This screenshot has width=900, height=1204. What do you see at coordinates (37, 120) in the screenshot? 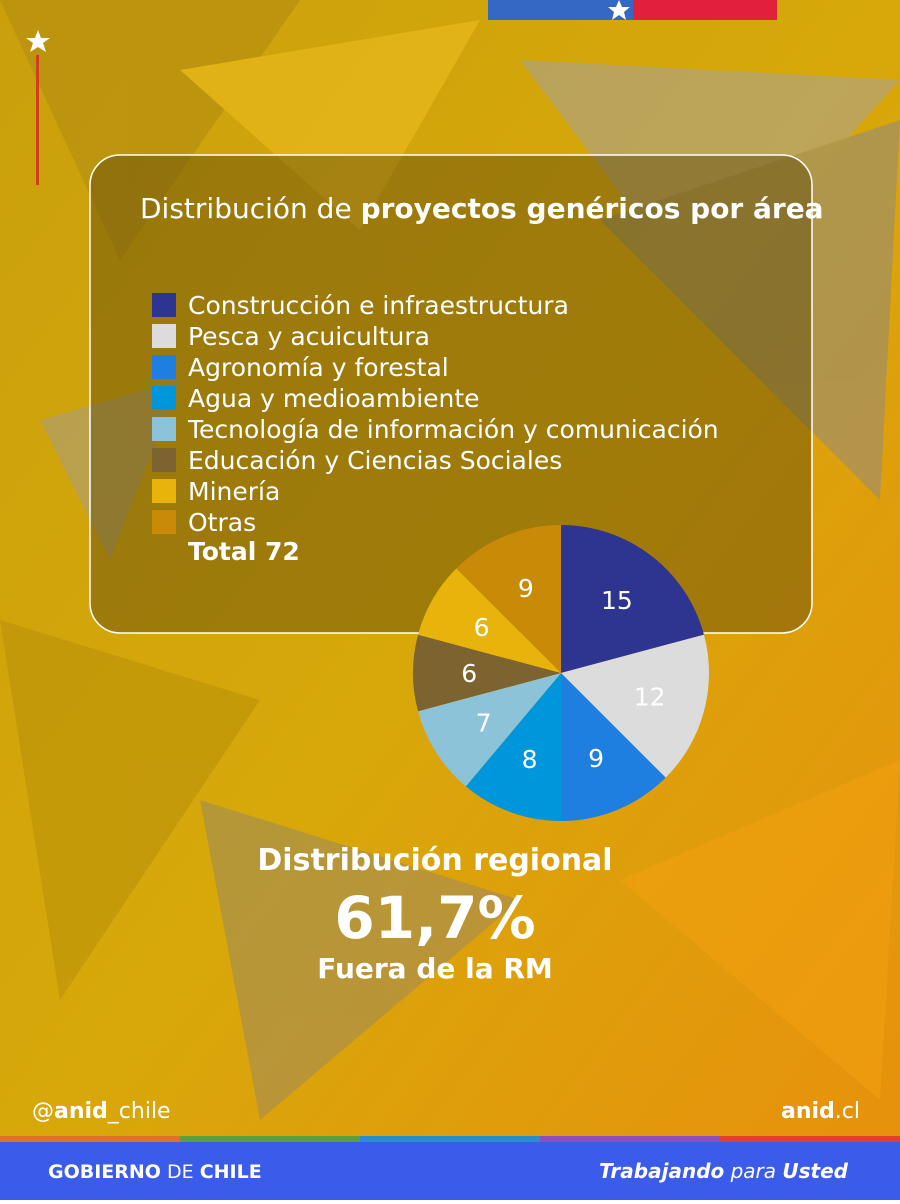
I see `logo-line` at bounding box center [37, 120].